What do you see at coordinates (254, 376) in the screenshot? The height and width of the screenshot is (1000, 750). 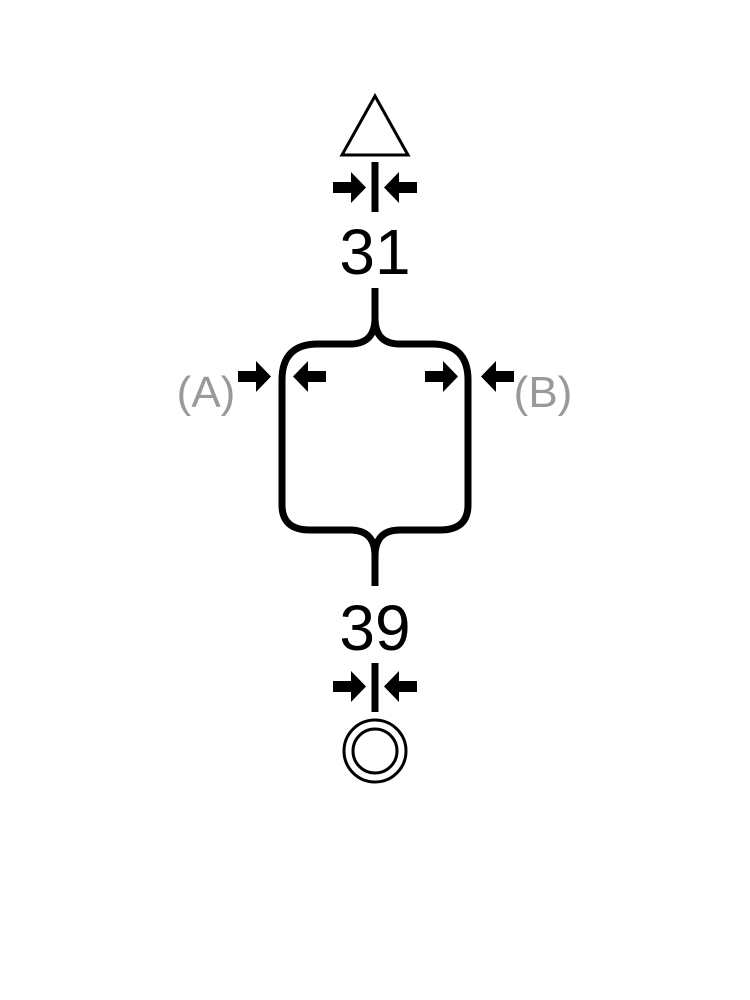 I see `left-outer-arrow-icon` at bounding box center [254, 376].